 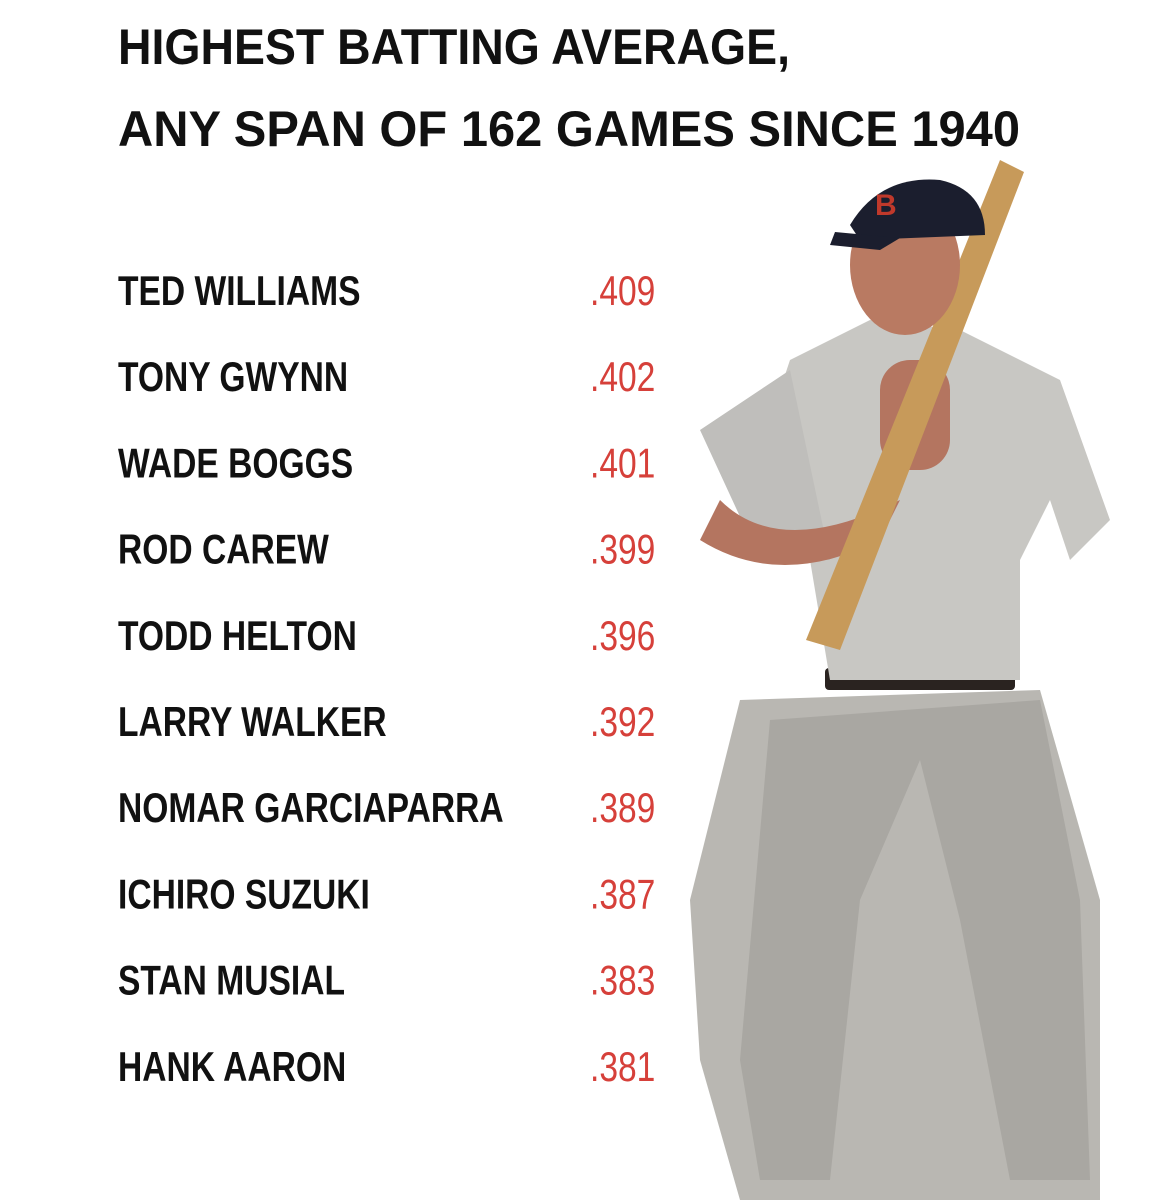 I want to click on player-name: TONY GWYNN, so click(x=233, y=378).